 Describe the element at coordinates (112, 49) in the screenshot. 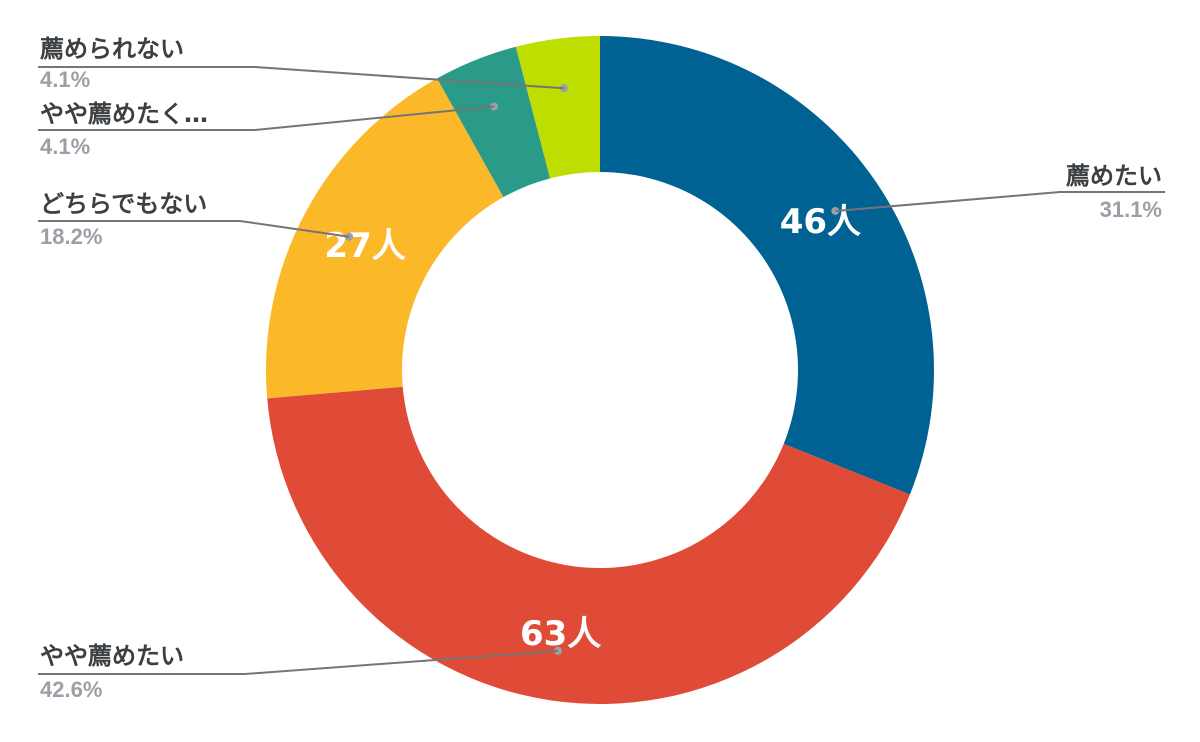

I see `category-label: 薦められない` at that location.